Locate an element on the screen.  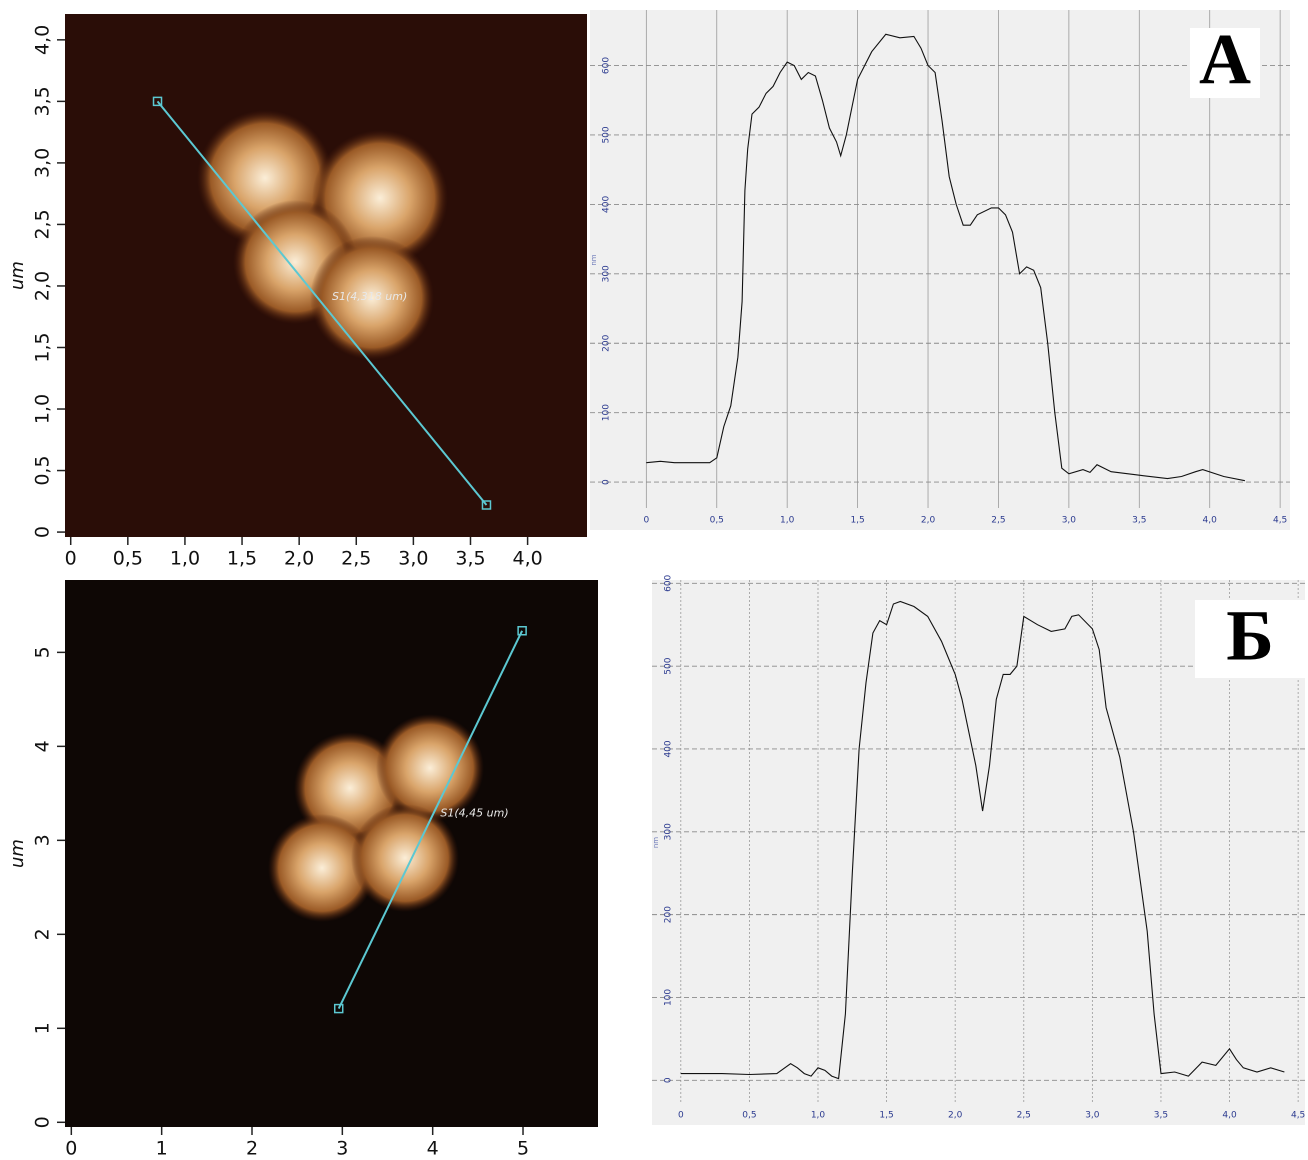
x-tick-label: 5 is located at coordinates (523, 1149).